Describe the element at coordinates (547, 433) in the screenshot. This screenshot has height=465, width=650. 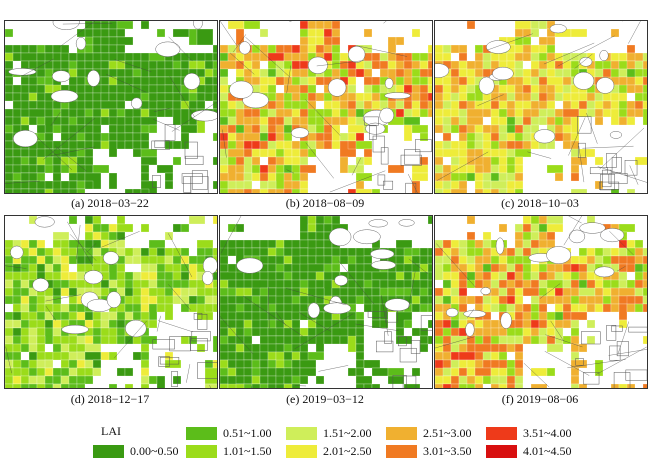
I see `legend-label: 3.51~4.00` at that location.